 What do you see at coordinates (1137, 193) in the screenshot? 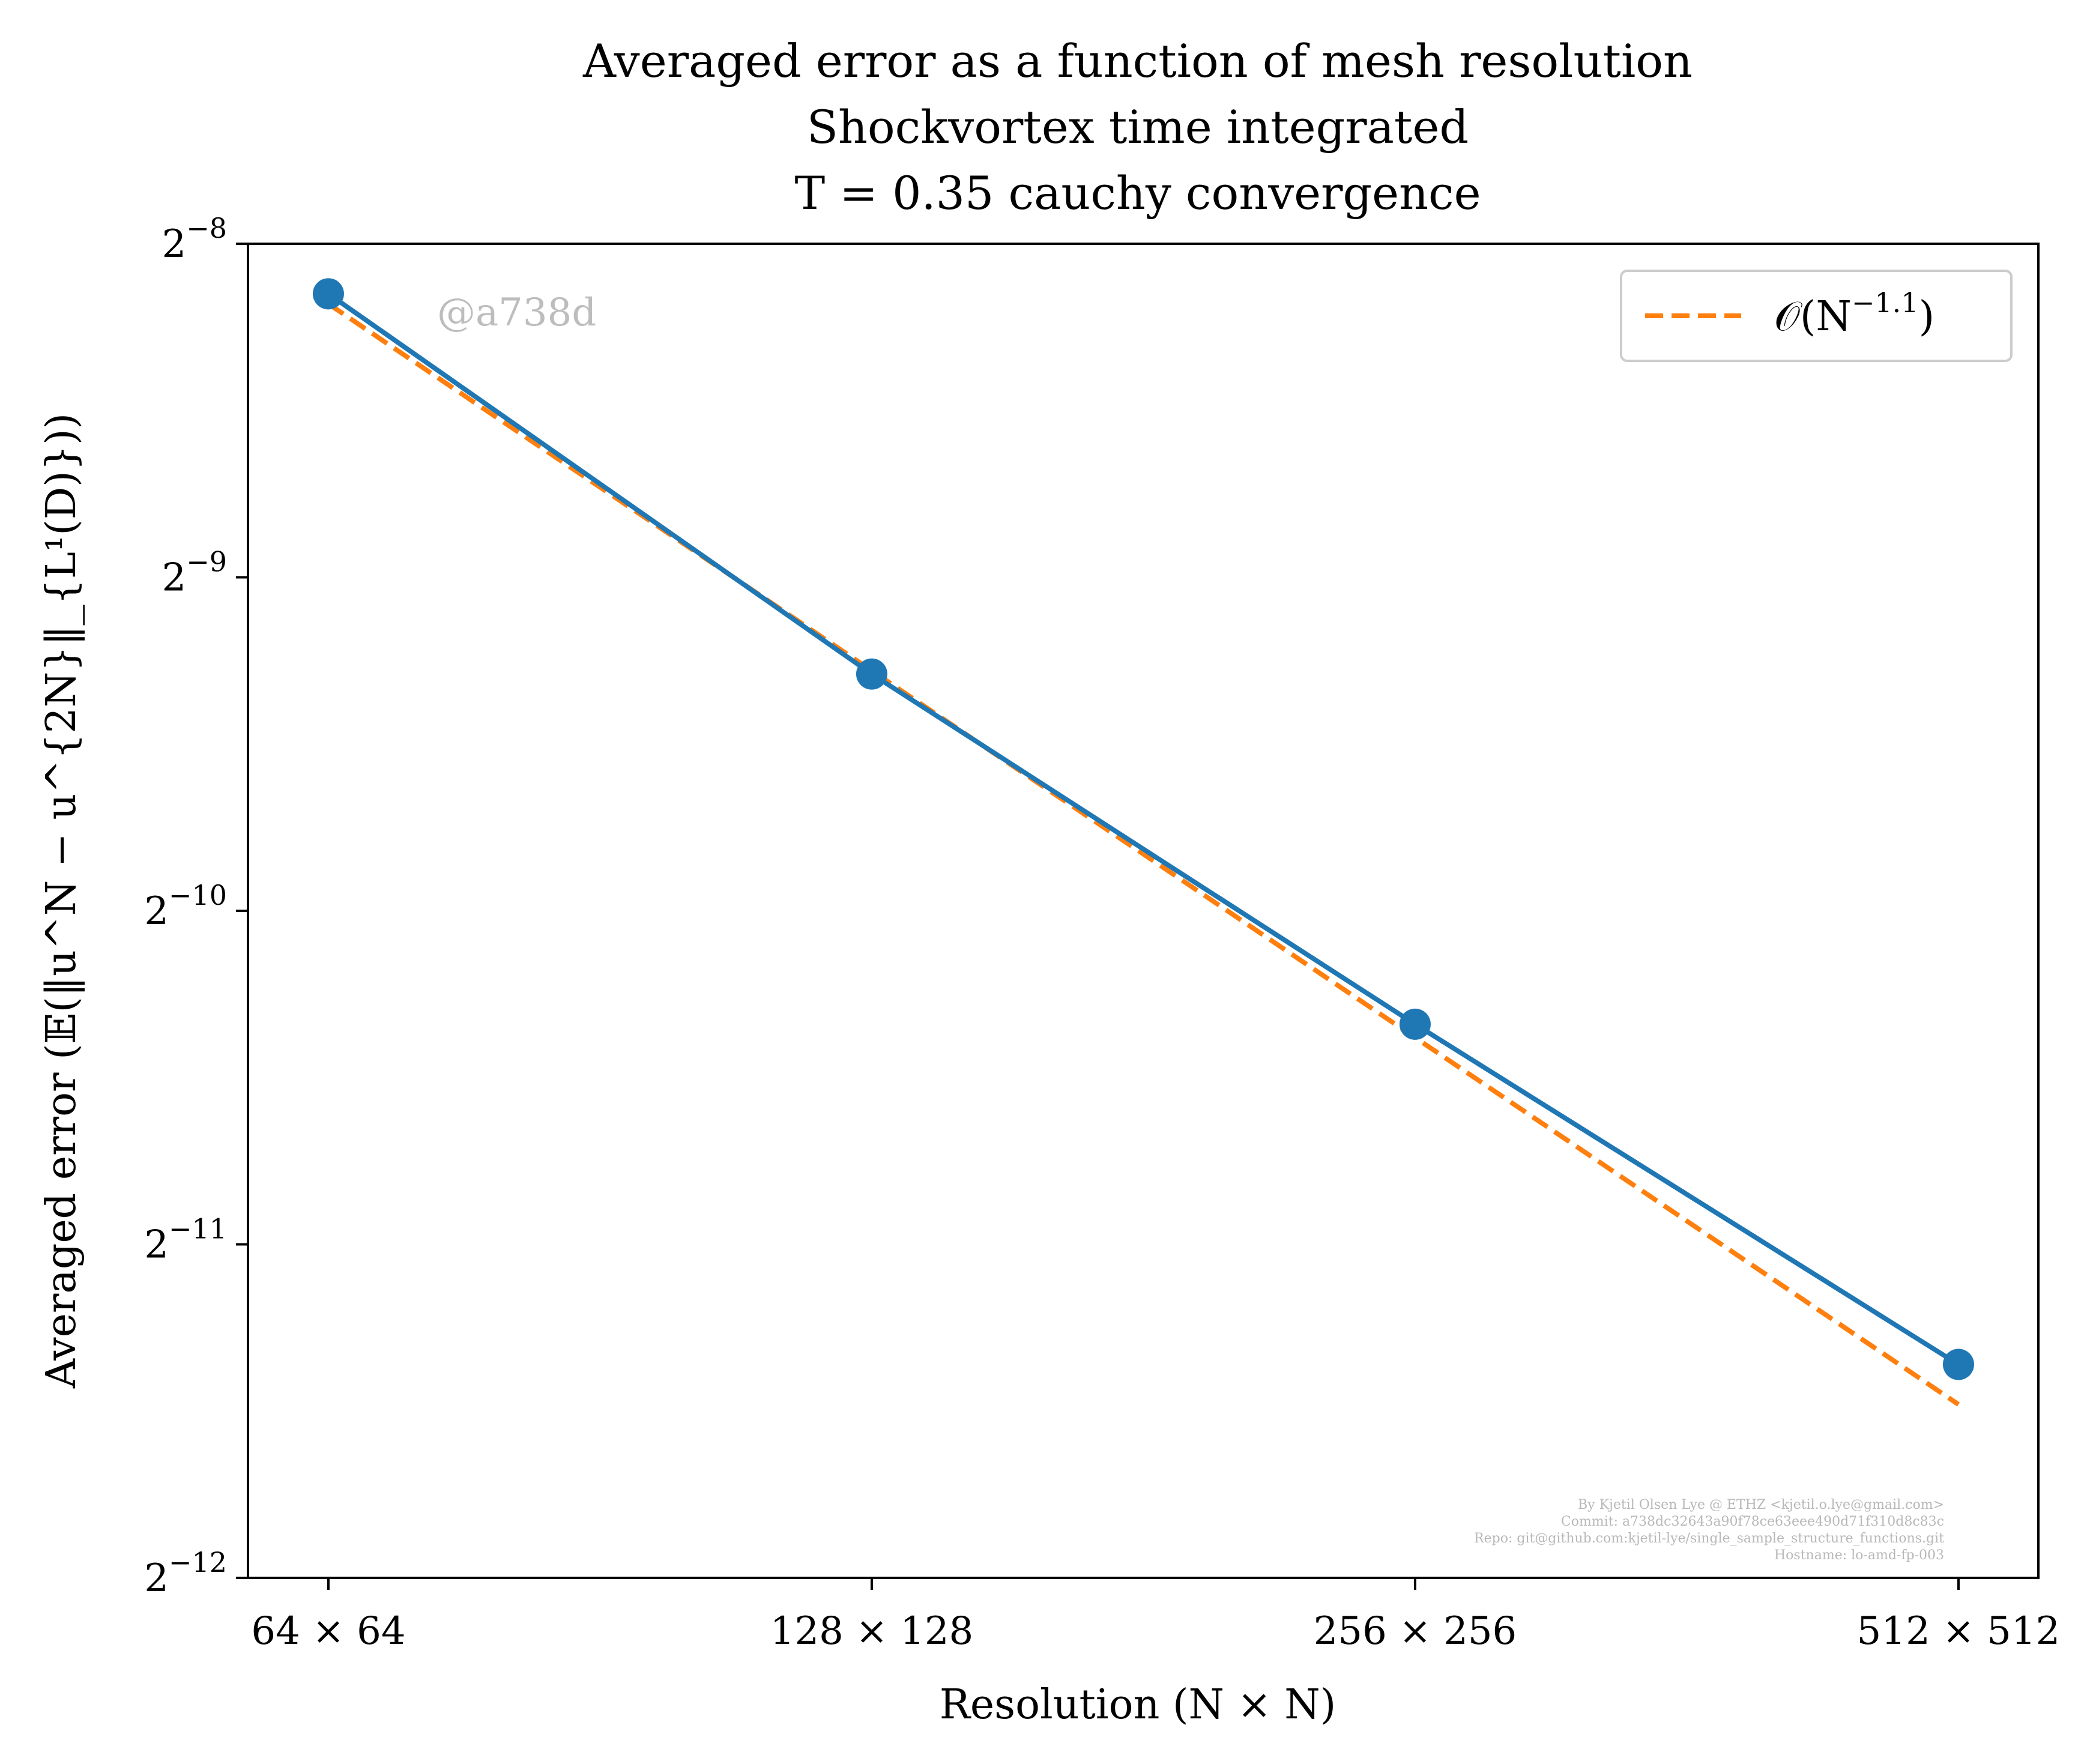
I see `title-line-3: T = 0.35 cauchy convergence` at bounding box center [1137, 193].